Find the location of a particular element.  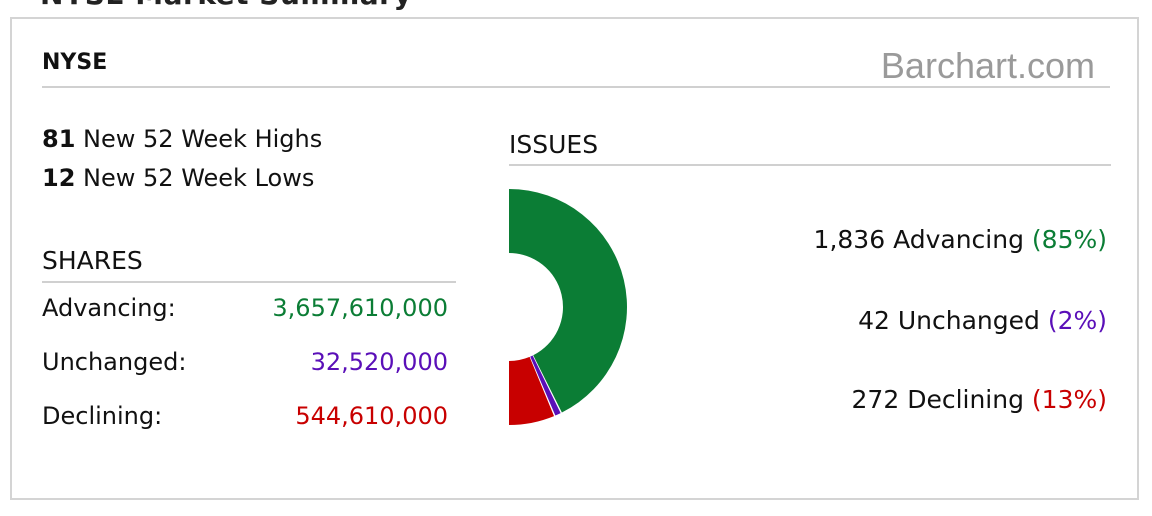

issues-count-label: 42 Unchanged is located at coordinates (949, 320).